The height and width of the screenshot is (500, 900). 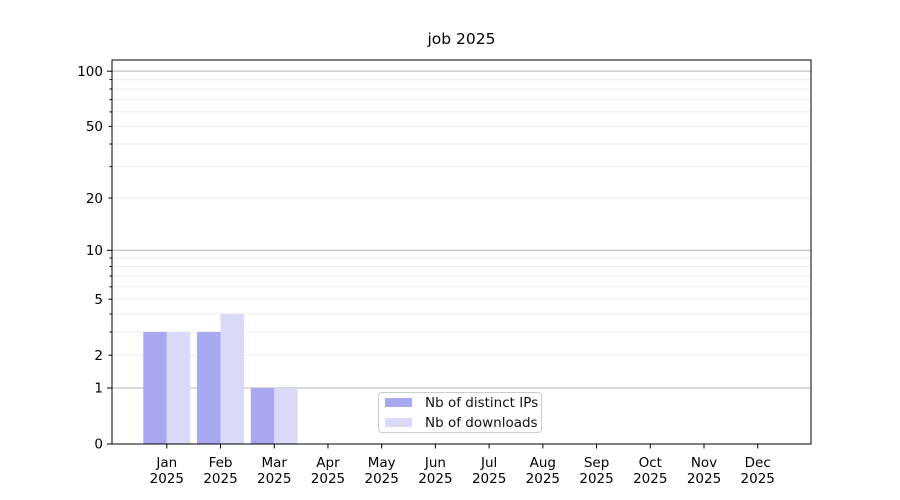 What do you see at coordinates (543, 463) in the screenshot?
I see `x-tick-label-month: Aug` at bounding box center [543, 463].